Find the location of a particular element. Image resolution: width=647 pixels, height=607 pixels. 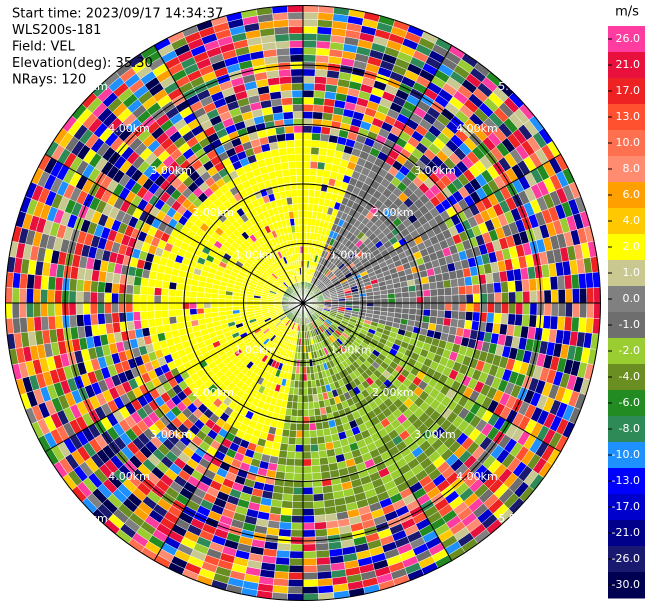

colorbar-band is located at coordinates (626, 195).